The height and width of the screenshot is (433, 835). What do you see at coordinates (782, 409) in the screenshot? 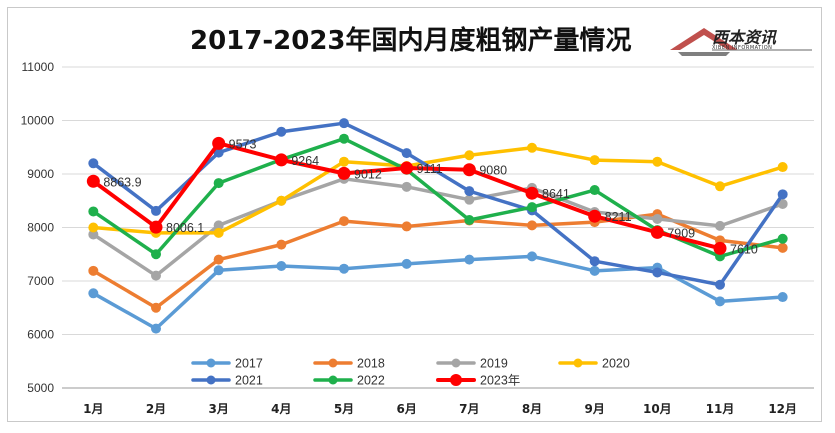
I see `x-tick-label: 12月` at bounding box center [782, 409].